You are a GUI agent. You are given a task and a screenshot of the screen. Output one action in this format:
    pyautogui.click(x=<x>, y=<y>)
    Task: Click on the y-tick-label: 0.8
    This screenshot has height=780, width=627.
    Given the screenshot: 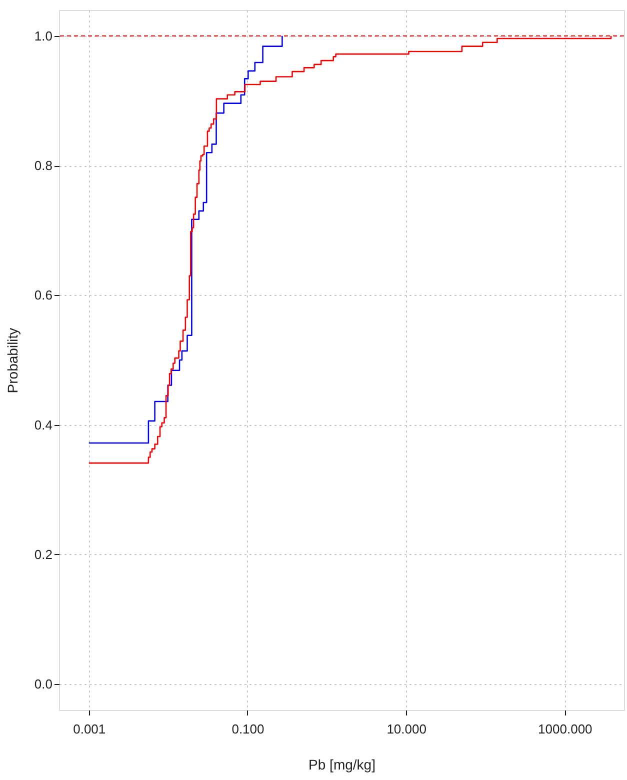 What is the action you would take?
    pyautogui.click(x=43, y=166)
    